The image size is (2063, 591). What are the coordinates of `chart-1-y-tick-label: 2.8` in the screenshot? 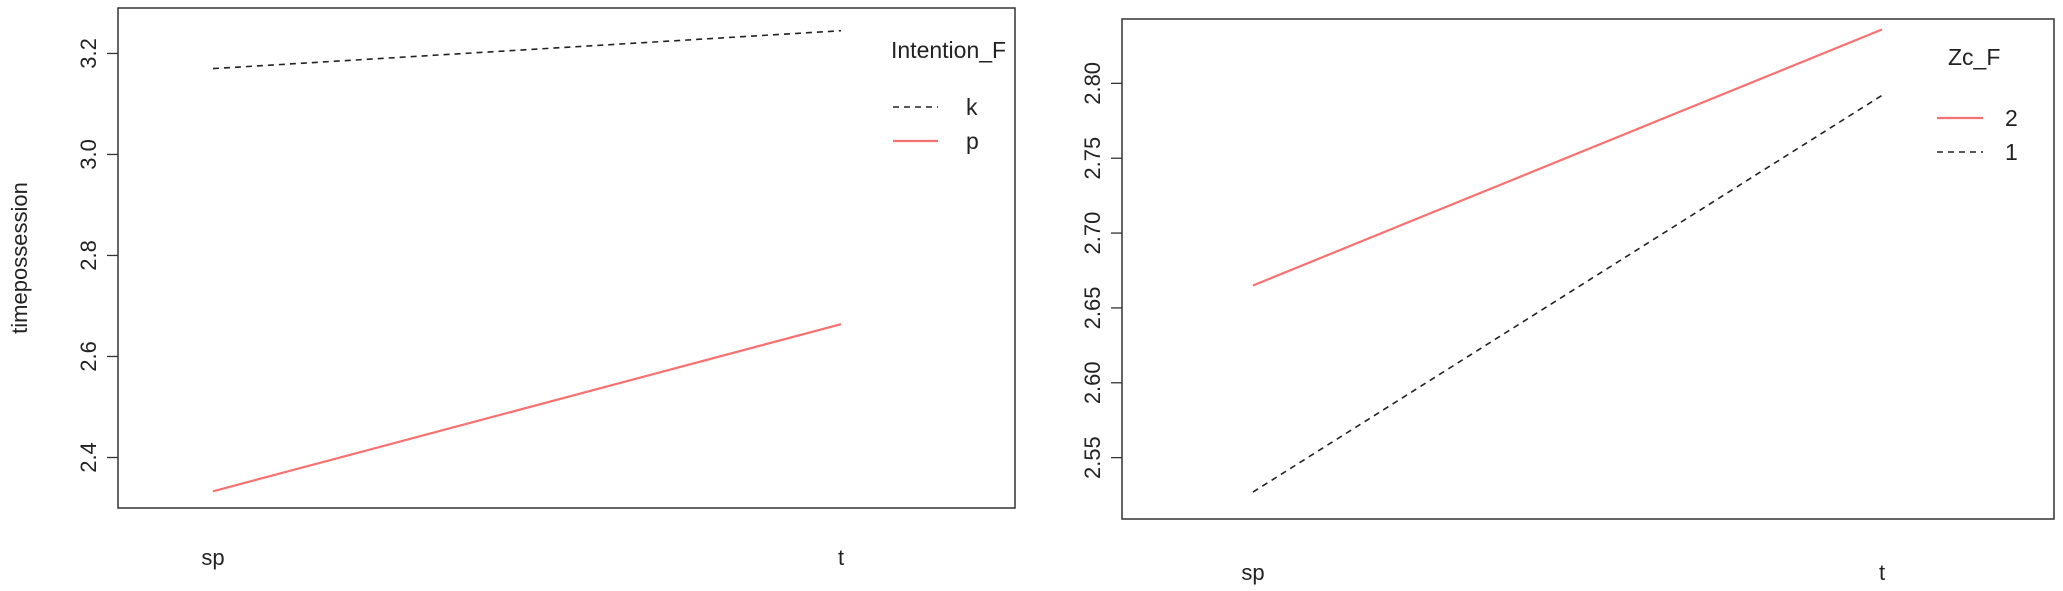 It's located at (88, 255).